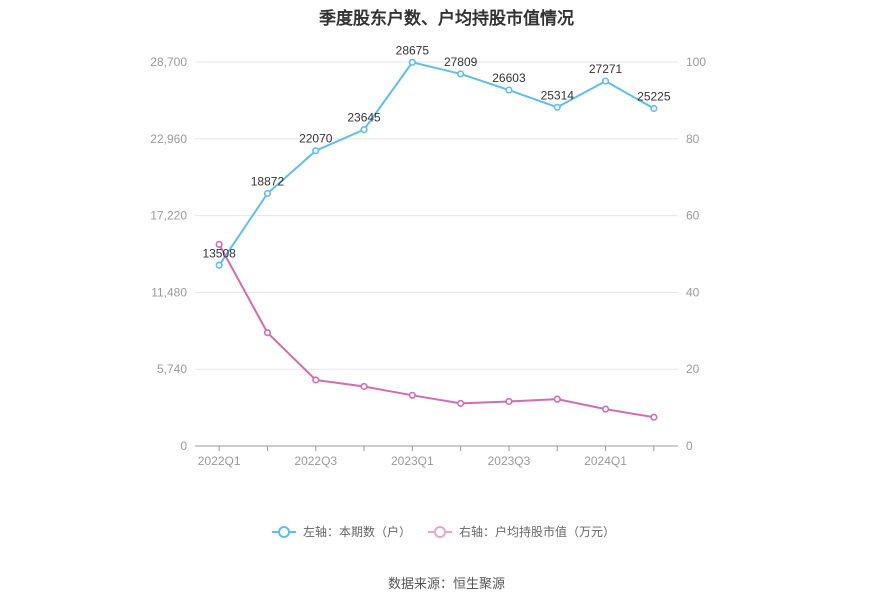 Image resolution: width=893 pixels, height=603 pixels. I want to click on legend-label: 右轴：户均持股市值（万元）, so click(537, 531).